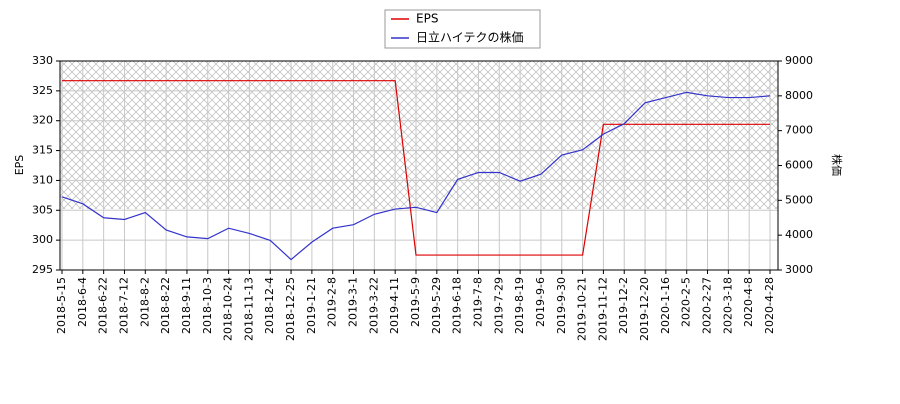  Describe the element at coordinates (19, 165) in the screenshot. I see `y-axis-label: EPS` at that location.